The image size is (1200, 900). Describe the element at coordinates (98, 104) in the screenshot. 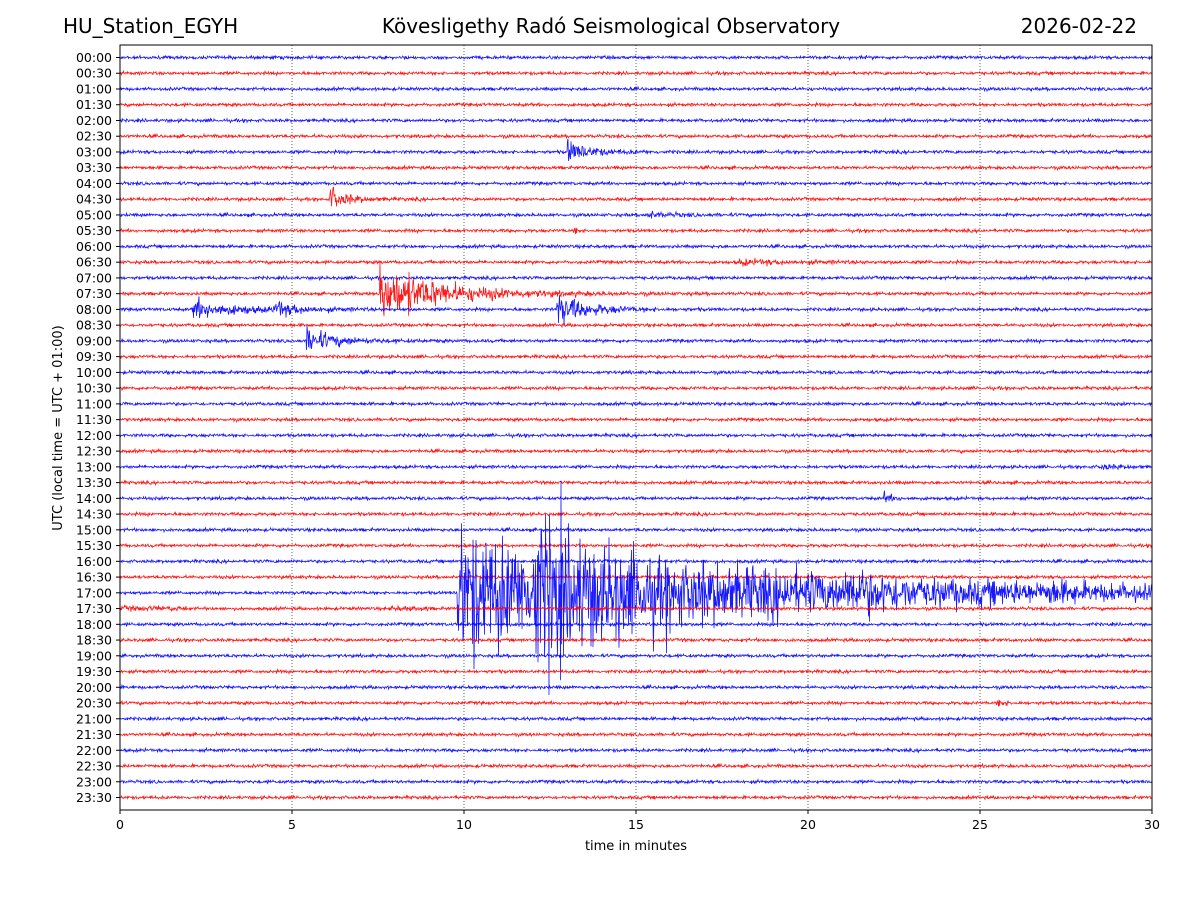

I see `y-tick: 01:30` at that location.